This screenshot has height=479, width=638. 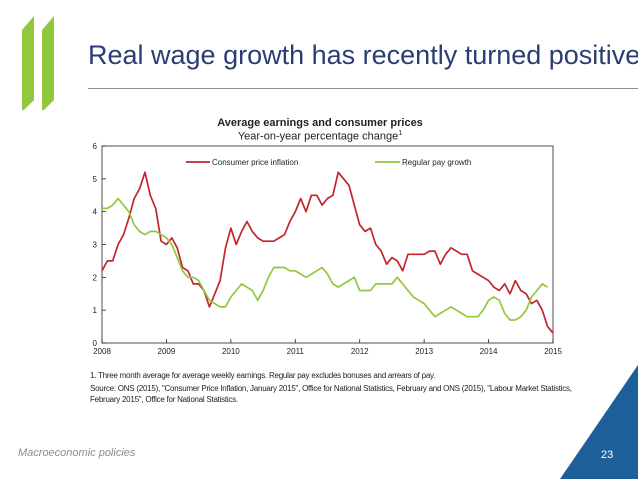 What do you see at coordinates (553, 351) in the screenshot?
I see `x-tick-label: 2015` at bounding box center [553, 351].